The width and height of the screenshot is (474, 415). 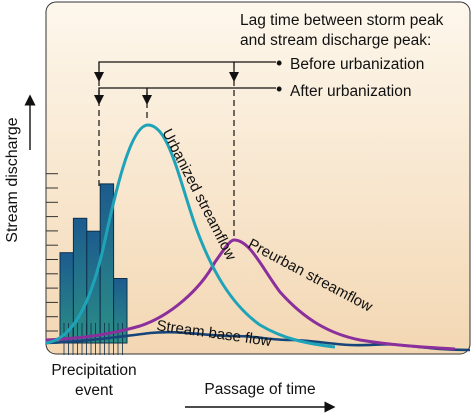 I want to click on y-axis-label: Stream discharge, so click(x=12, y=179).